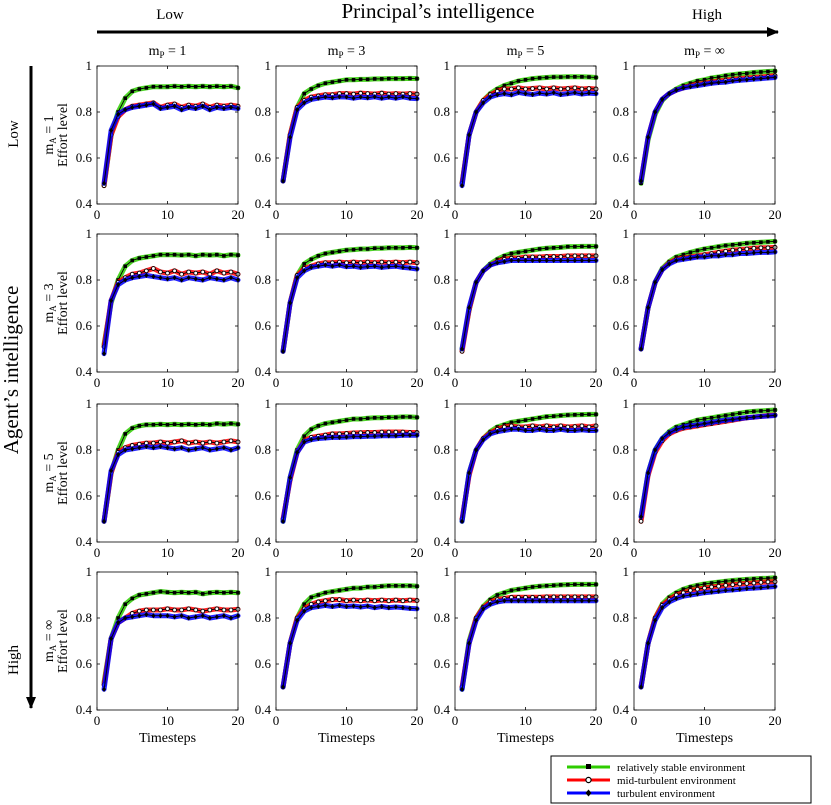 This screenshot has height=805, width=831. Describe the element at coordinates (63, 303) in the screenshot. I see `ylabel-row-2: Effort level` at that location.